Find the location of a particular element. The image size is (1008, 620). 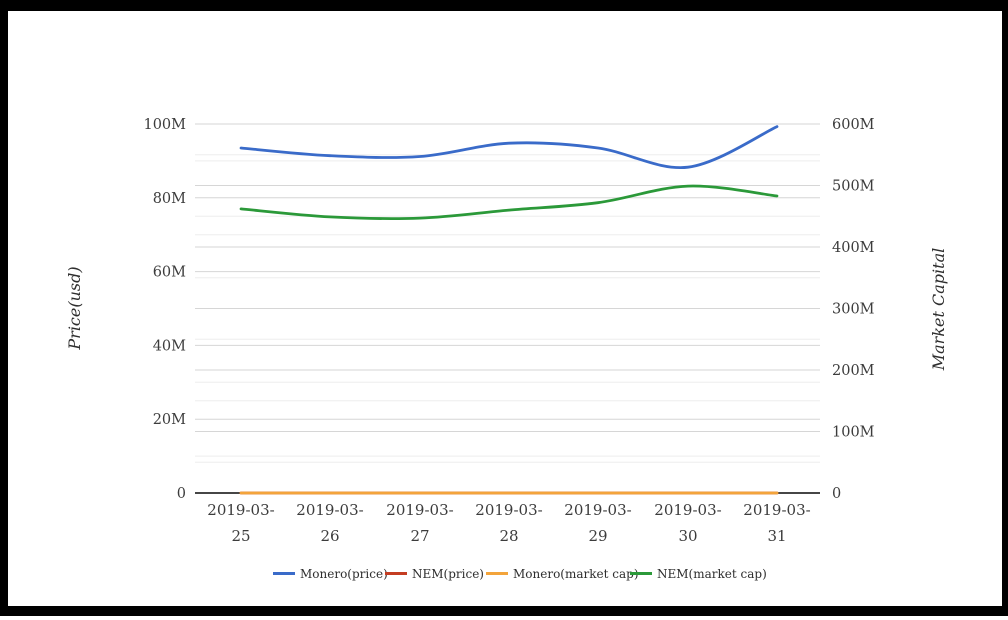

legend-item: Monero(market cap) is located at coordinates (562, 574).